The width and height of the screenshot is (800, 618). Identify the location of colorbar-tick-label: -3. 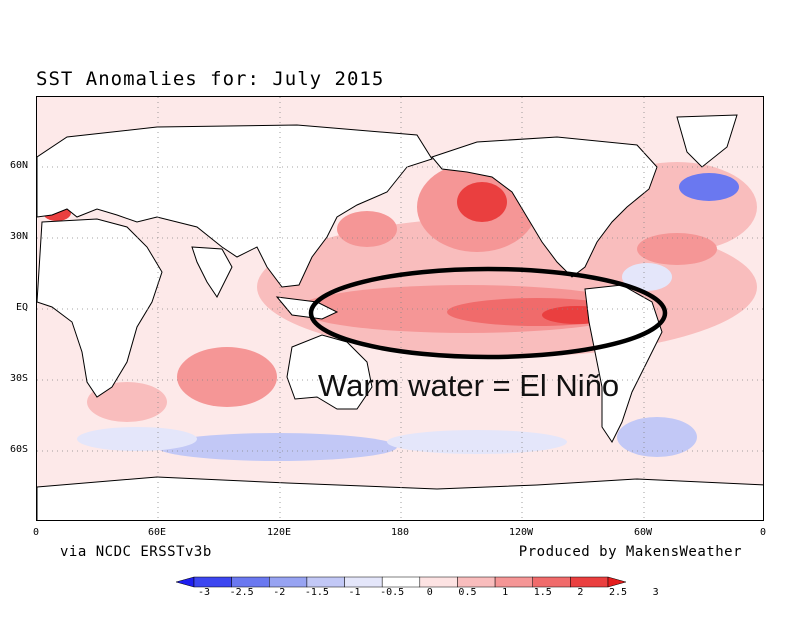
(204, 592).